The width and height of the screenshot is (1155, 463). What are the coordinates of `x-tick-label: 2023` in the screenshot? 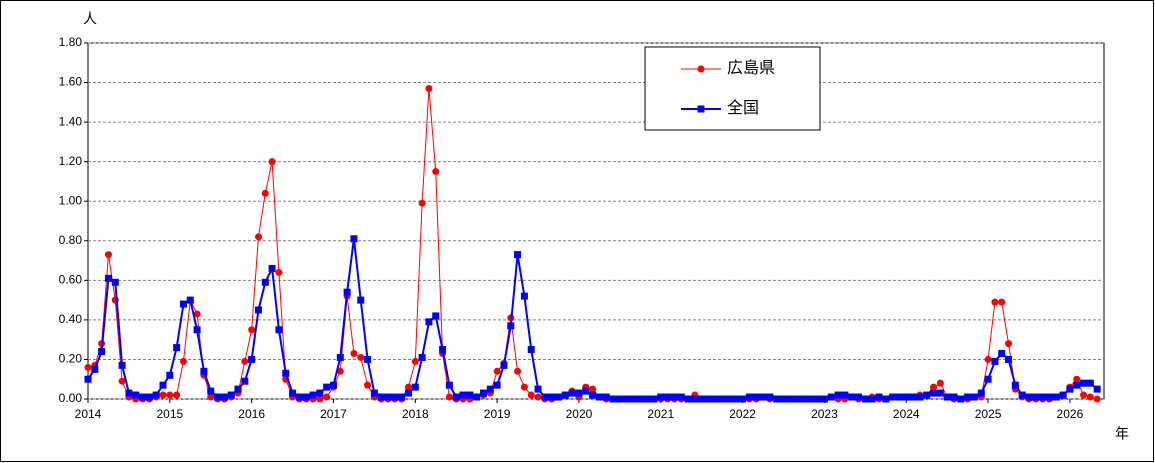 It's located at (824, 414).